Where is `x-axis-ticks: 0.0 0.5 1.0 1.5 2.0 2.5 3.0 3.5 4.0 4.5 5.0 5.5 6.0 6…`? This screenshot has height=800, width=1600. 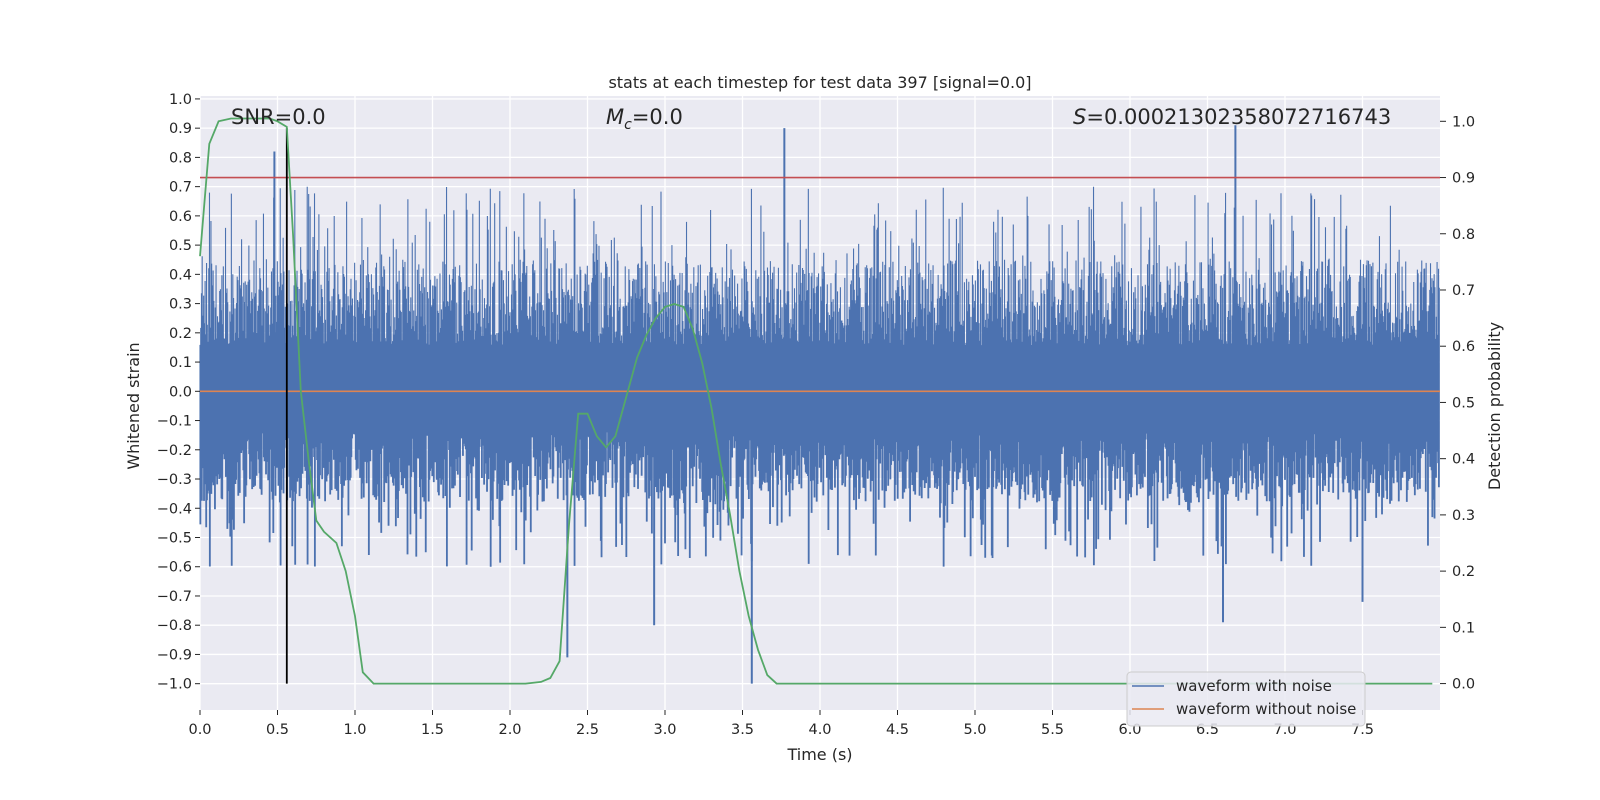
x-axis-ticks: 0.0 0.5 1.0 1.5 2.0 2.5 3.0 3.5 4.0 4.5 5.0 5.5 6.0 6… is located at coordinates (781, 724).